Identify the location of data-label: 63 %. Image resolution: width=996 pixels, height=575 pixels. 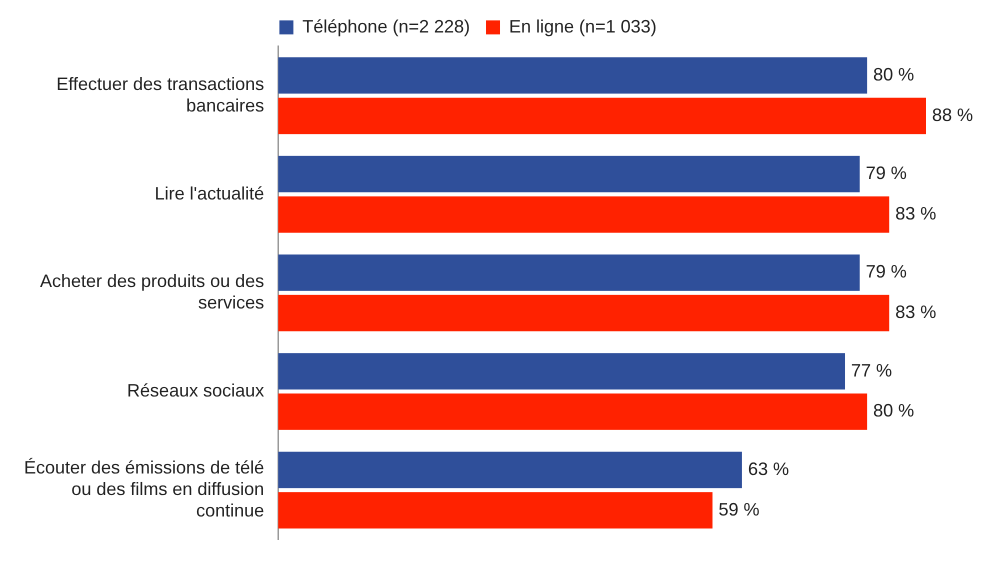
(768, 468).